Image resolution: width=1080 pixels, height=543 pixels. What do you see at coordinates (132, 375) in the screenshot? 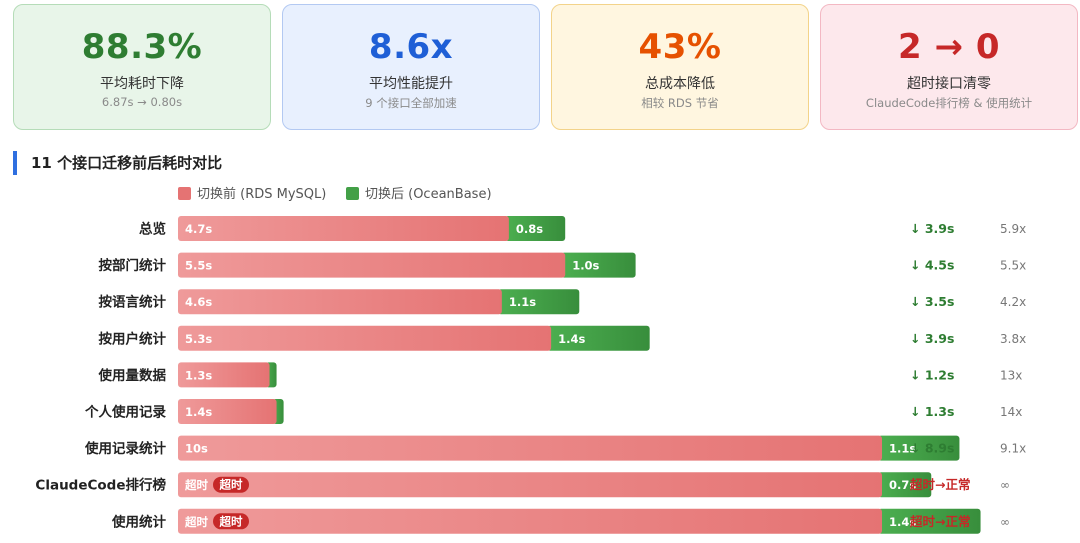
I see `category-label: 使用量数据` at bounding box center [132, 375].